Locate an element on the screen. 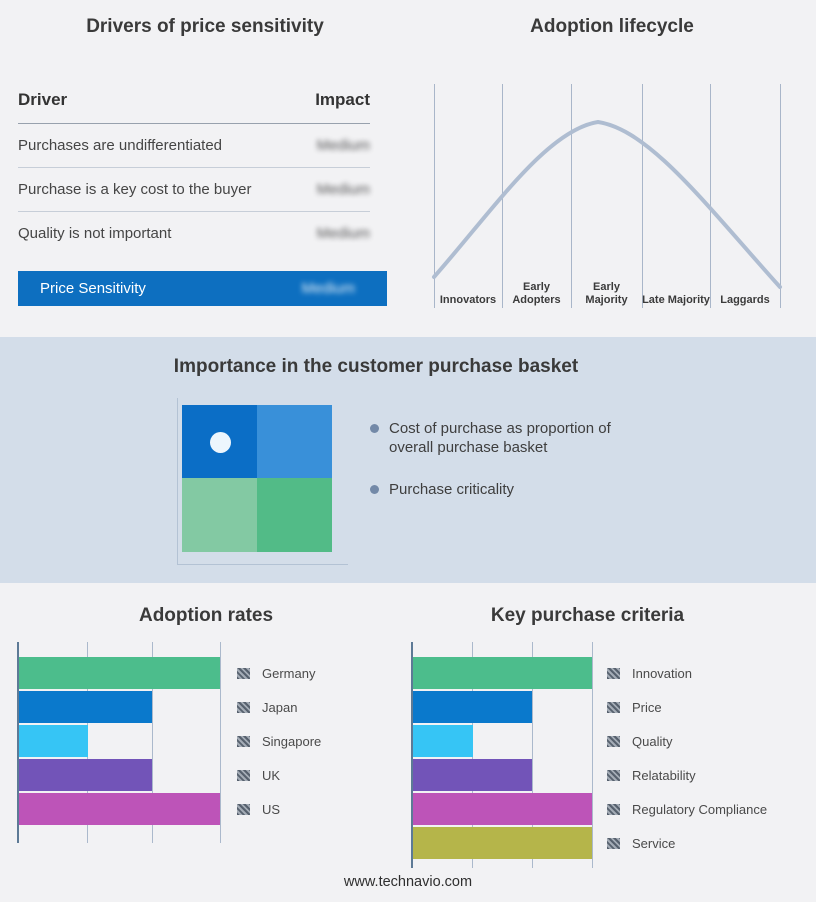 The height and width of the screenshot is (902, 816). adoption-rates-title: Adoption rates is located at coordinates (206, 615).